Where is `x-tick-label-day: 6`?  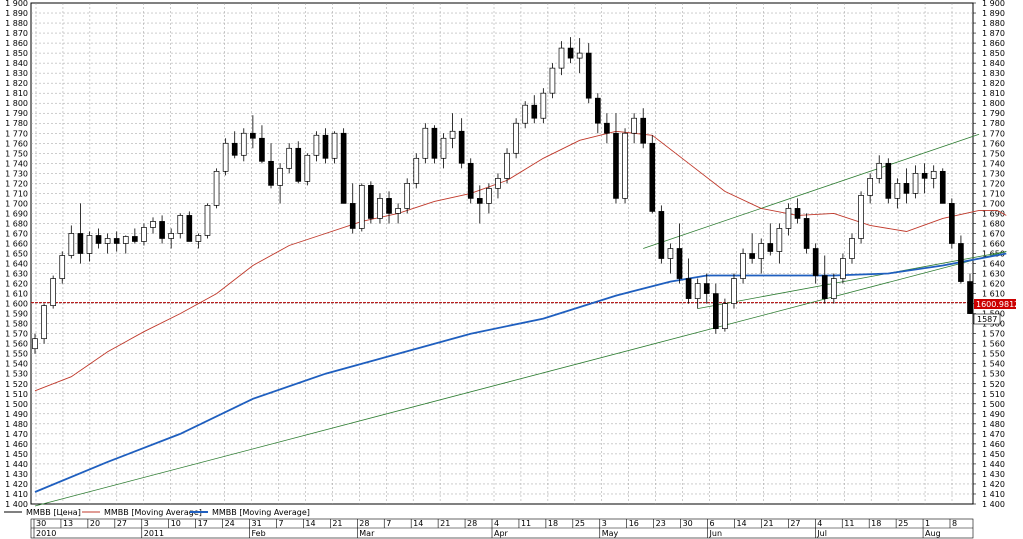
x-tick-label-day: 6 is located at coordinates (712, 523).